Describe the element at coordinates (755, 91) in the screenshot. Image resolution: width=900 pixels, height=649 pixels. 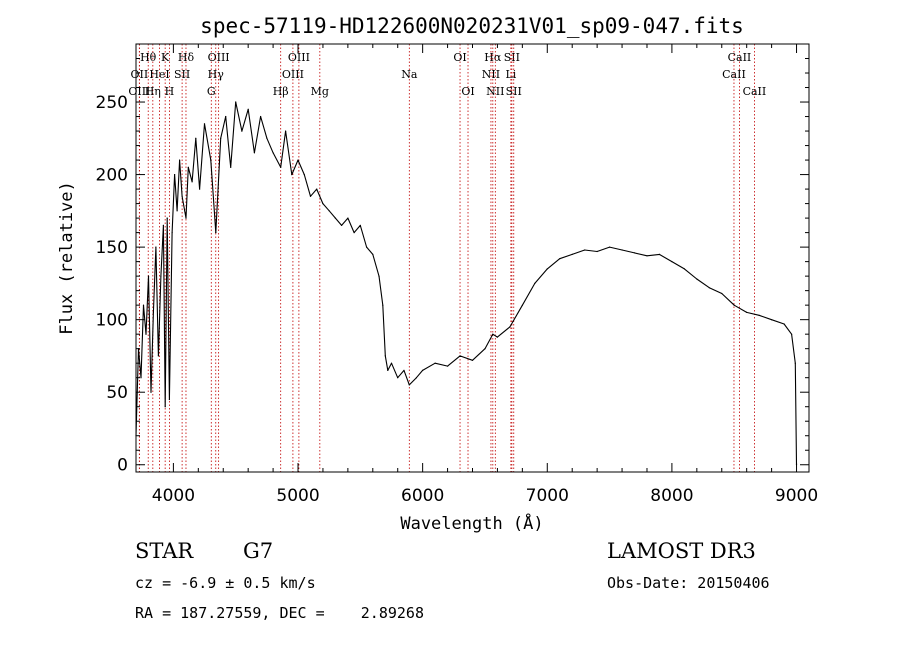
I see `spectral-line-label: CaII` at that location.